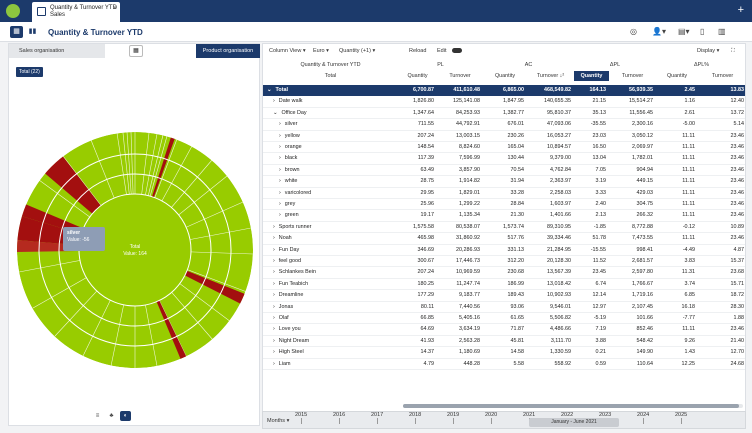  What do you see at coordinates (57, 51) in the screenshot?
I see `tab-sales-organisation: Sales organisation` at bounding box center [57, 51].